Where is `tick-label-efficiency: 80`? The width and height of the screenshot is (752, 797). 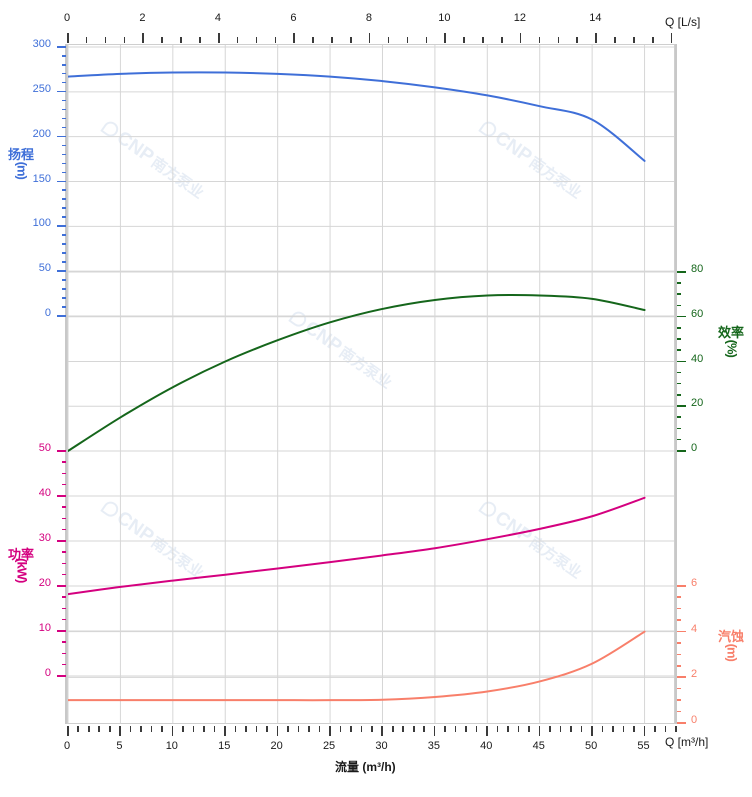
tick-label-efficiency: 80 is located at coordinates (697, 269).